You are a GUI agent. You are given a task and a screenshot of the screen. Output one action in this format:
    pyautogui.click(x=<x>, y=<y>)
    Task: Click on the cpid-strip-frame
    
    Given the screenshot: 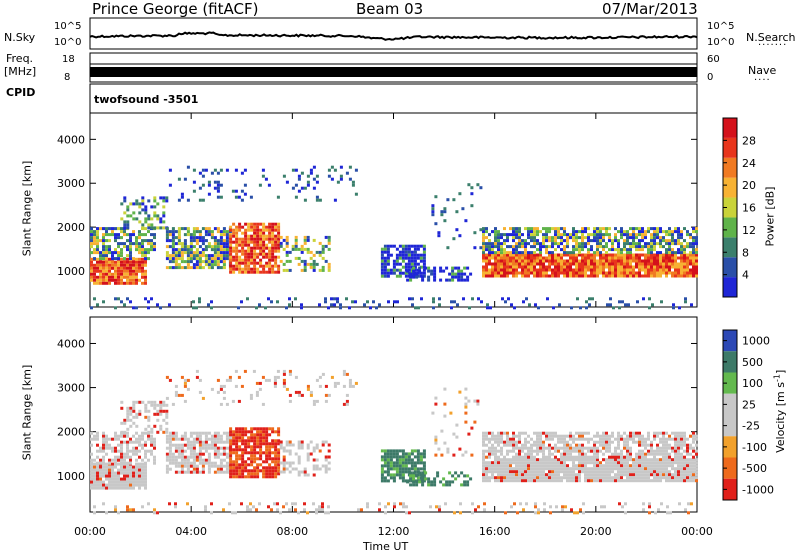 What is the action you would take?
    pyautogui.click(x=393, y=98)
    